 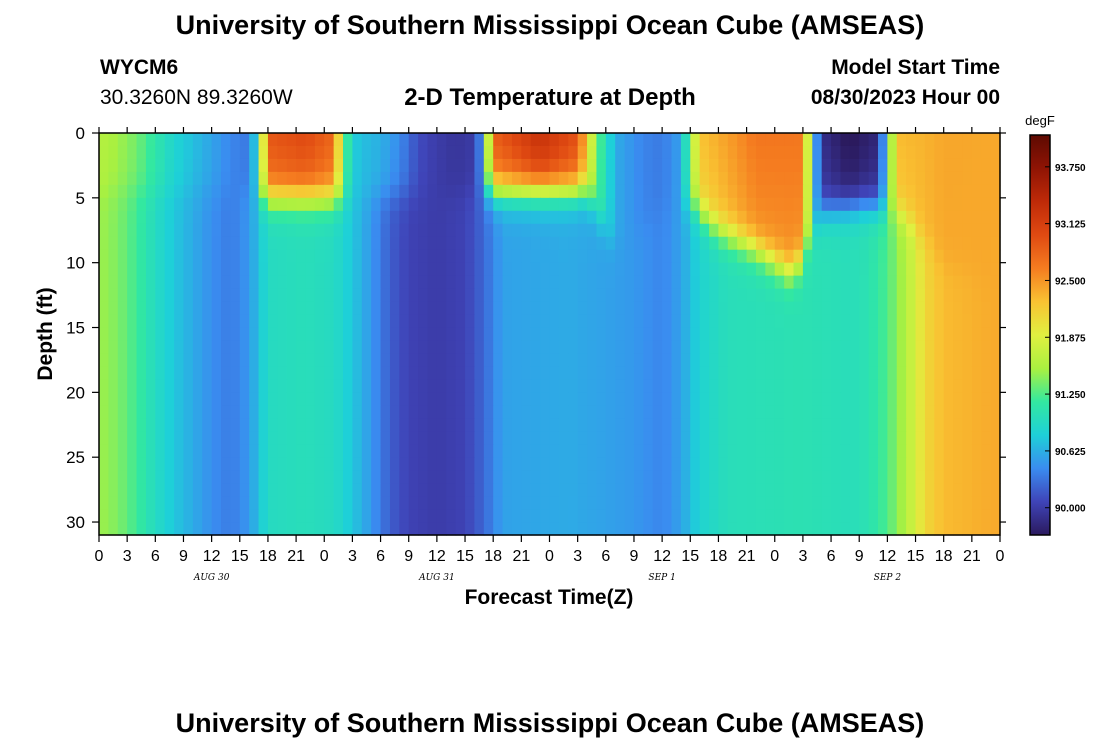 What do you see at coordinates (888, 578) in the screenshot?
I see `date-label: SEP 2` at bounding box center [888, 578].